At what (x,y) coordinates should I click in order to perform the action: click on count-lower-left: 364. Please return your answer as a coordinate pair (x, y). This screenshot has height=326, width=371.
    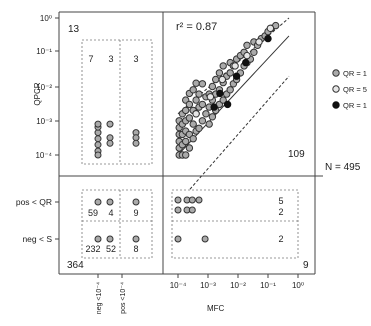
    Looking at the image, I should click on (75, 265).